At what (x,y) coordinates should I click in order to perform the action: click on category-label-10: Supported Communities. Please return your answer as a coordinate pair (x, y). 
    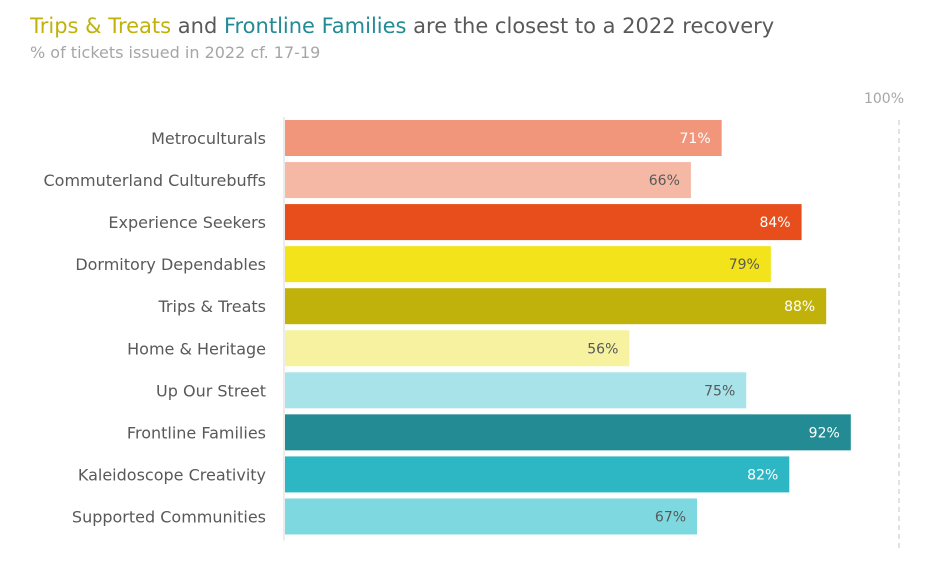
    Looking at the image, I should click on (169, 516).